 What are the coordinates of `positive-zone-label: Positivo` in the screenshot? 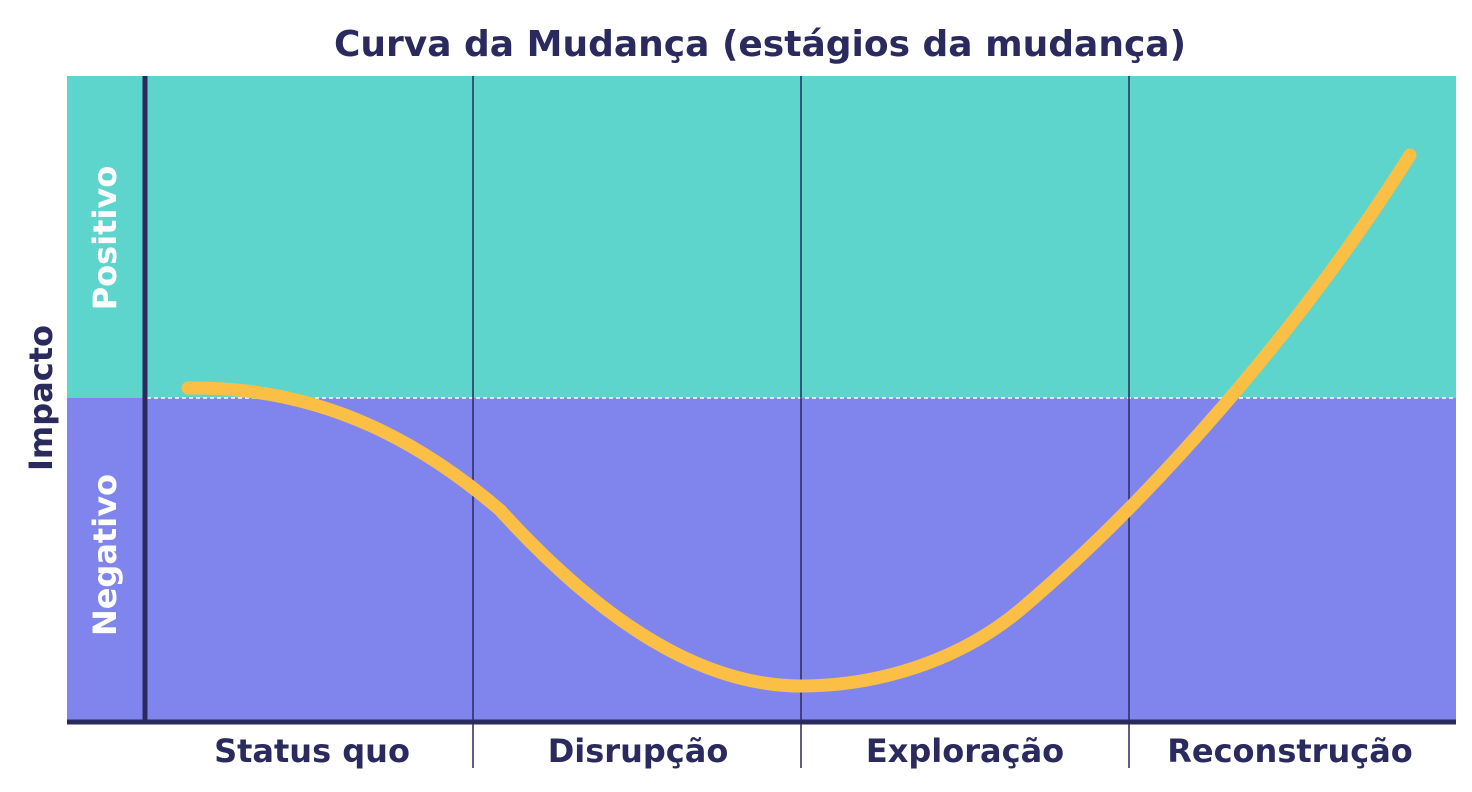 It's located at (105, 238).